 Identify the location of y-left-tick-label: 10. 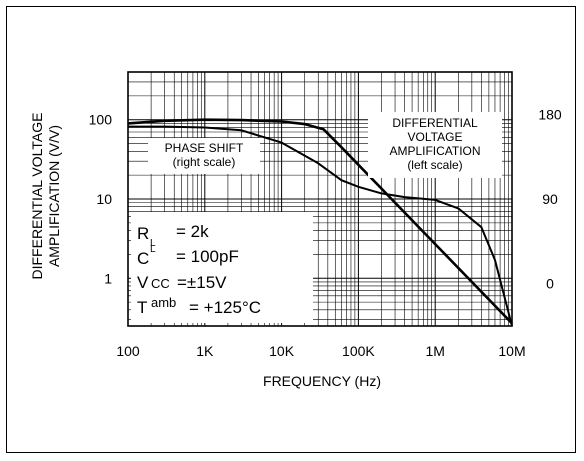
(104, 199).